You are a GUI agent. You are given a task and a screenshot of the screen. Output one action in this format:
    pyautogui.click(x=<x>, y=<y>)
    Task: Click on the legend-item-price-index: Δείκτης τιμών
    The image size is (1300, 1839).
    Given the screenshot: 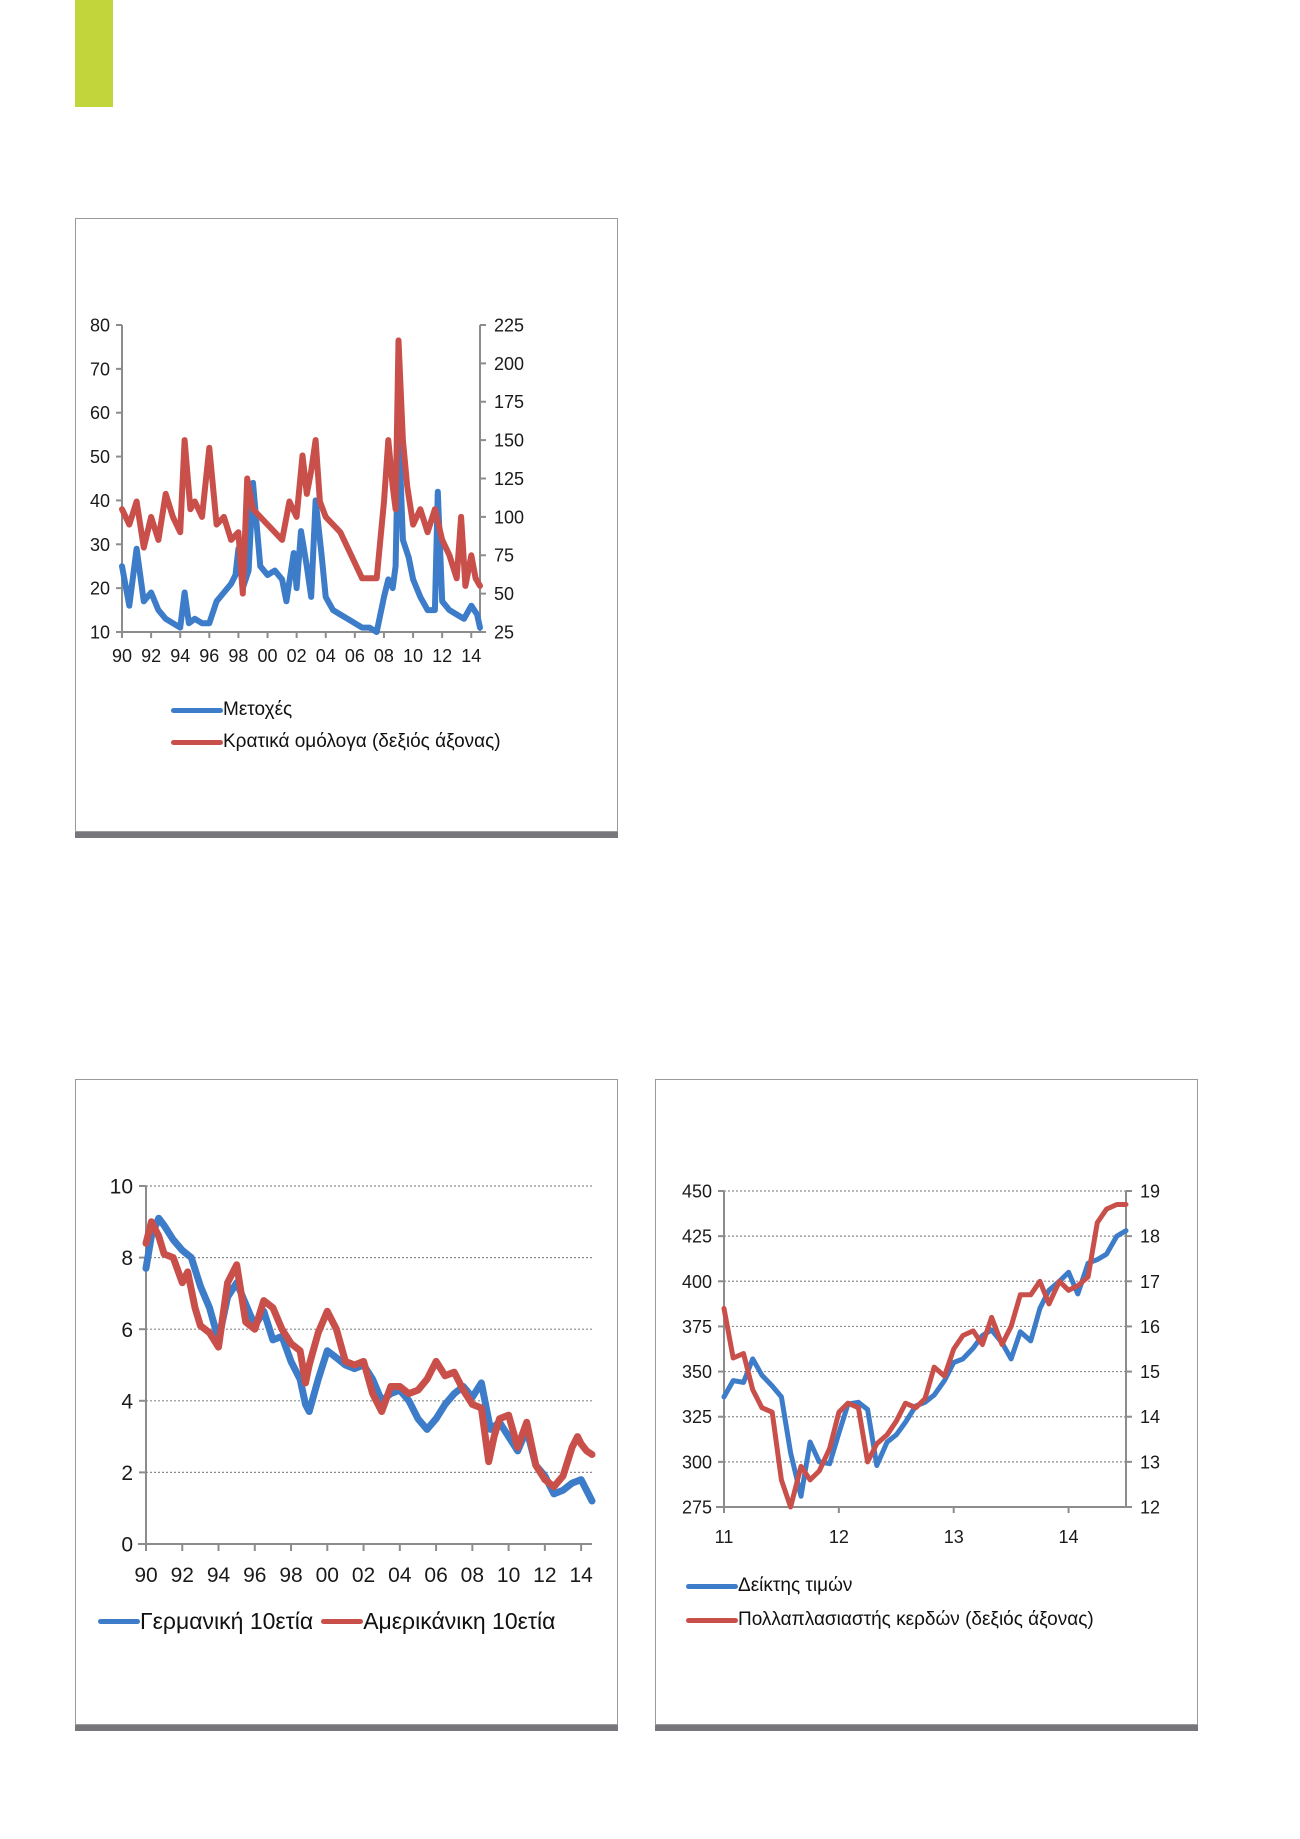 What is the action you would take?
    pyautogui.click(x=890, y=1586)
    